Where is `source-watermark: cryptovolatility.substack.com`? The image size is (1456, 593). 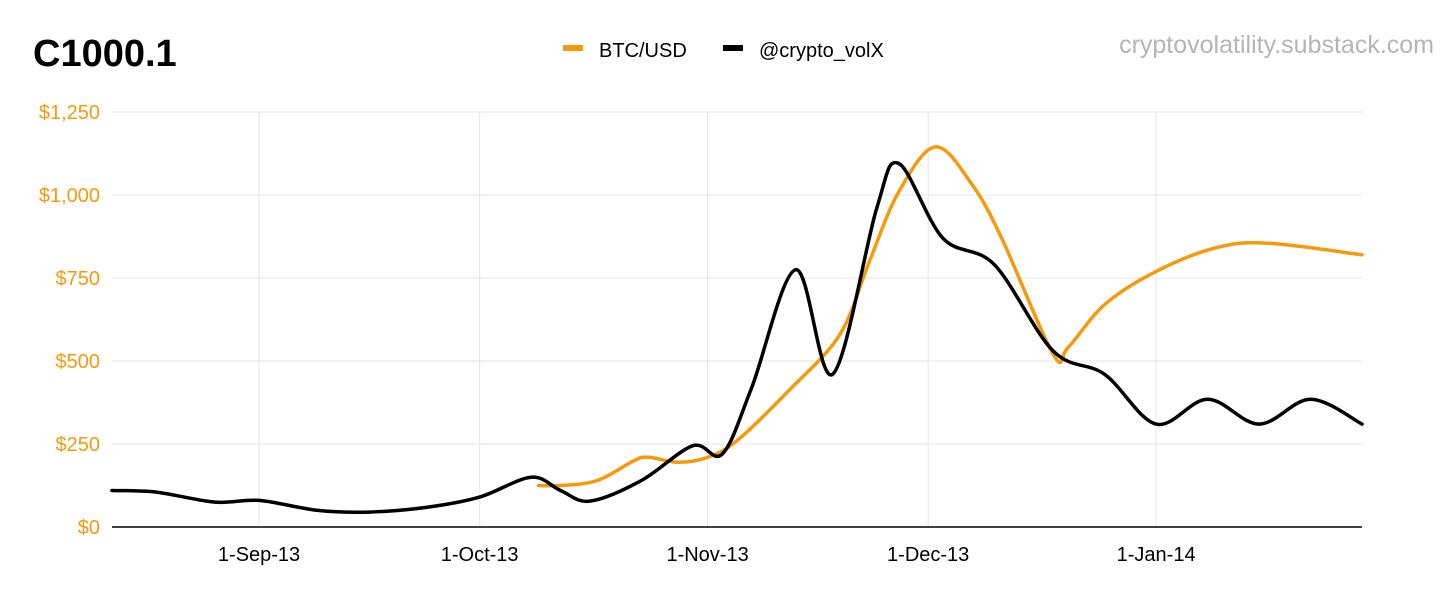
source-watermark: cryptovolatility.substack.com is located at coordinates (1276, 45).